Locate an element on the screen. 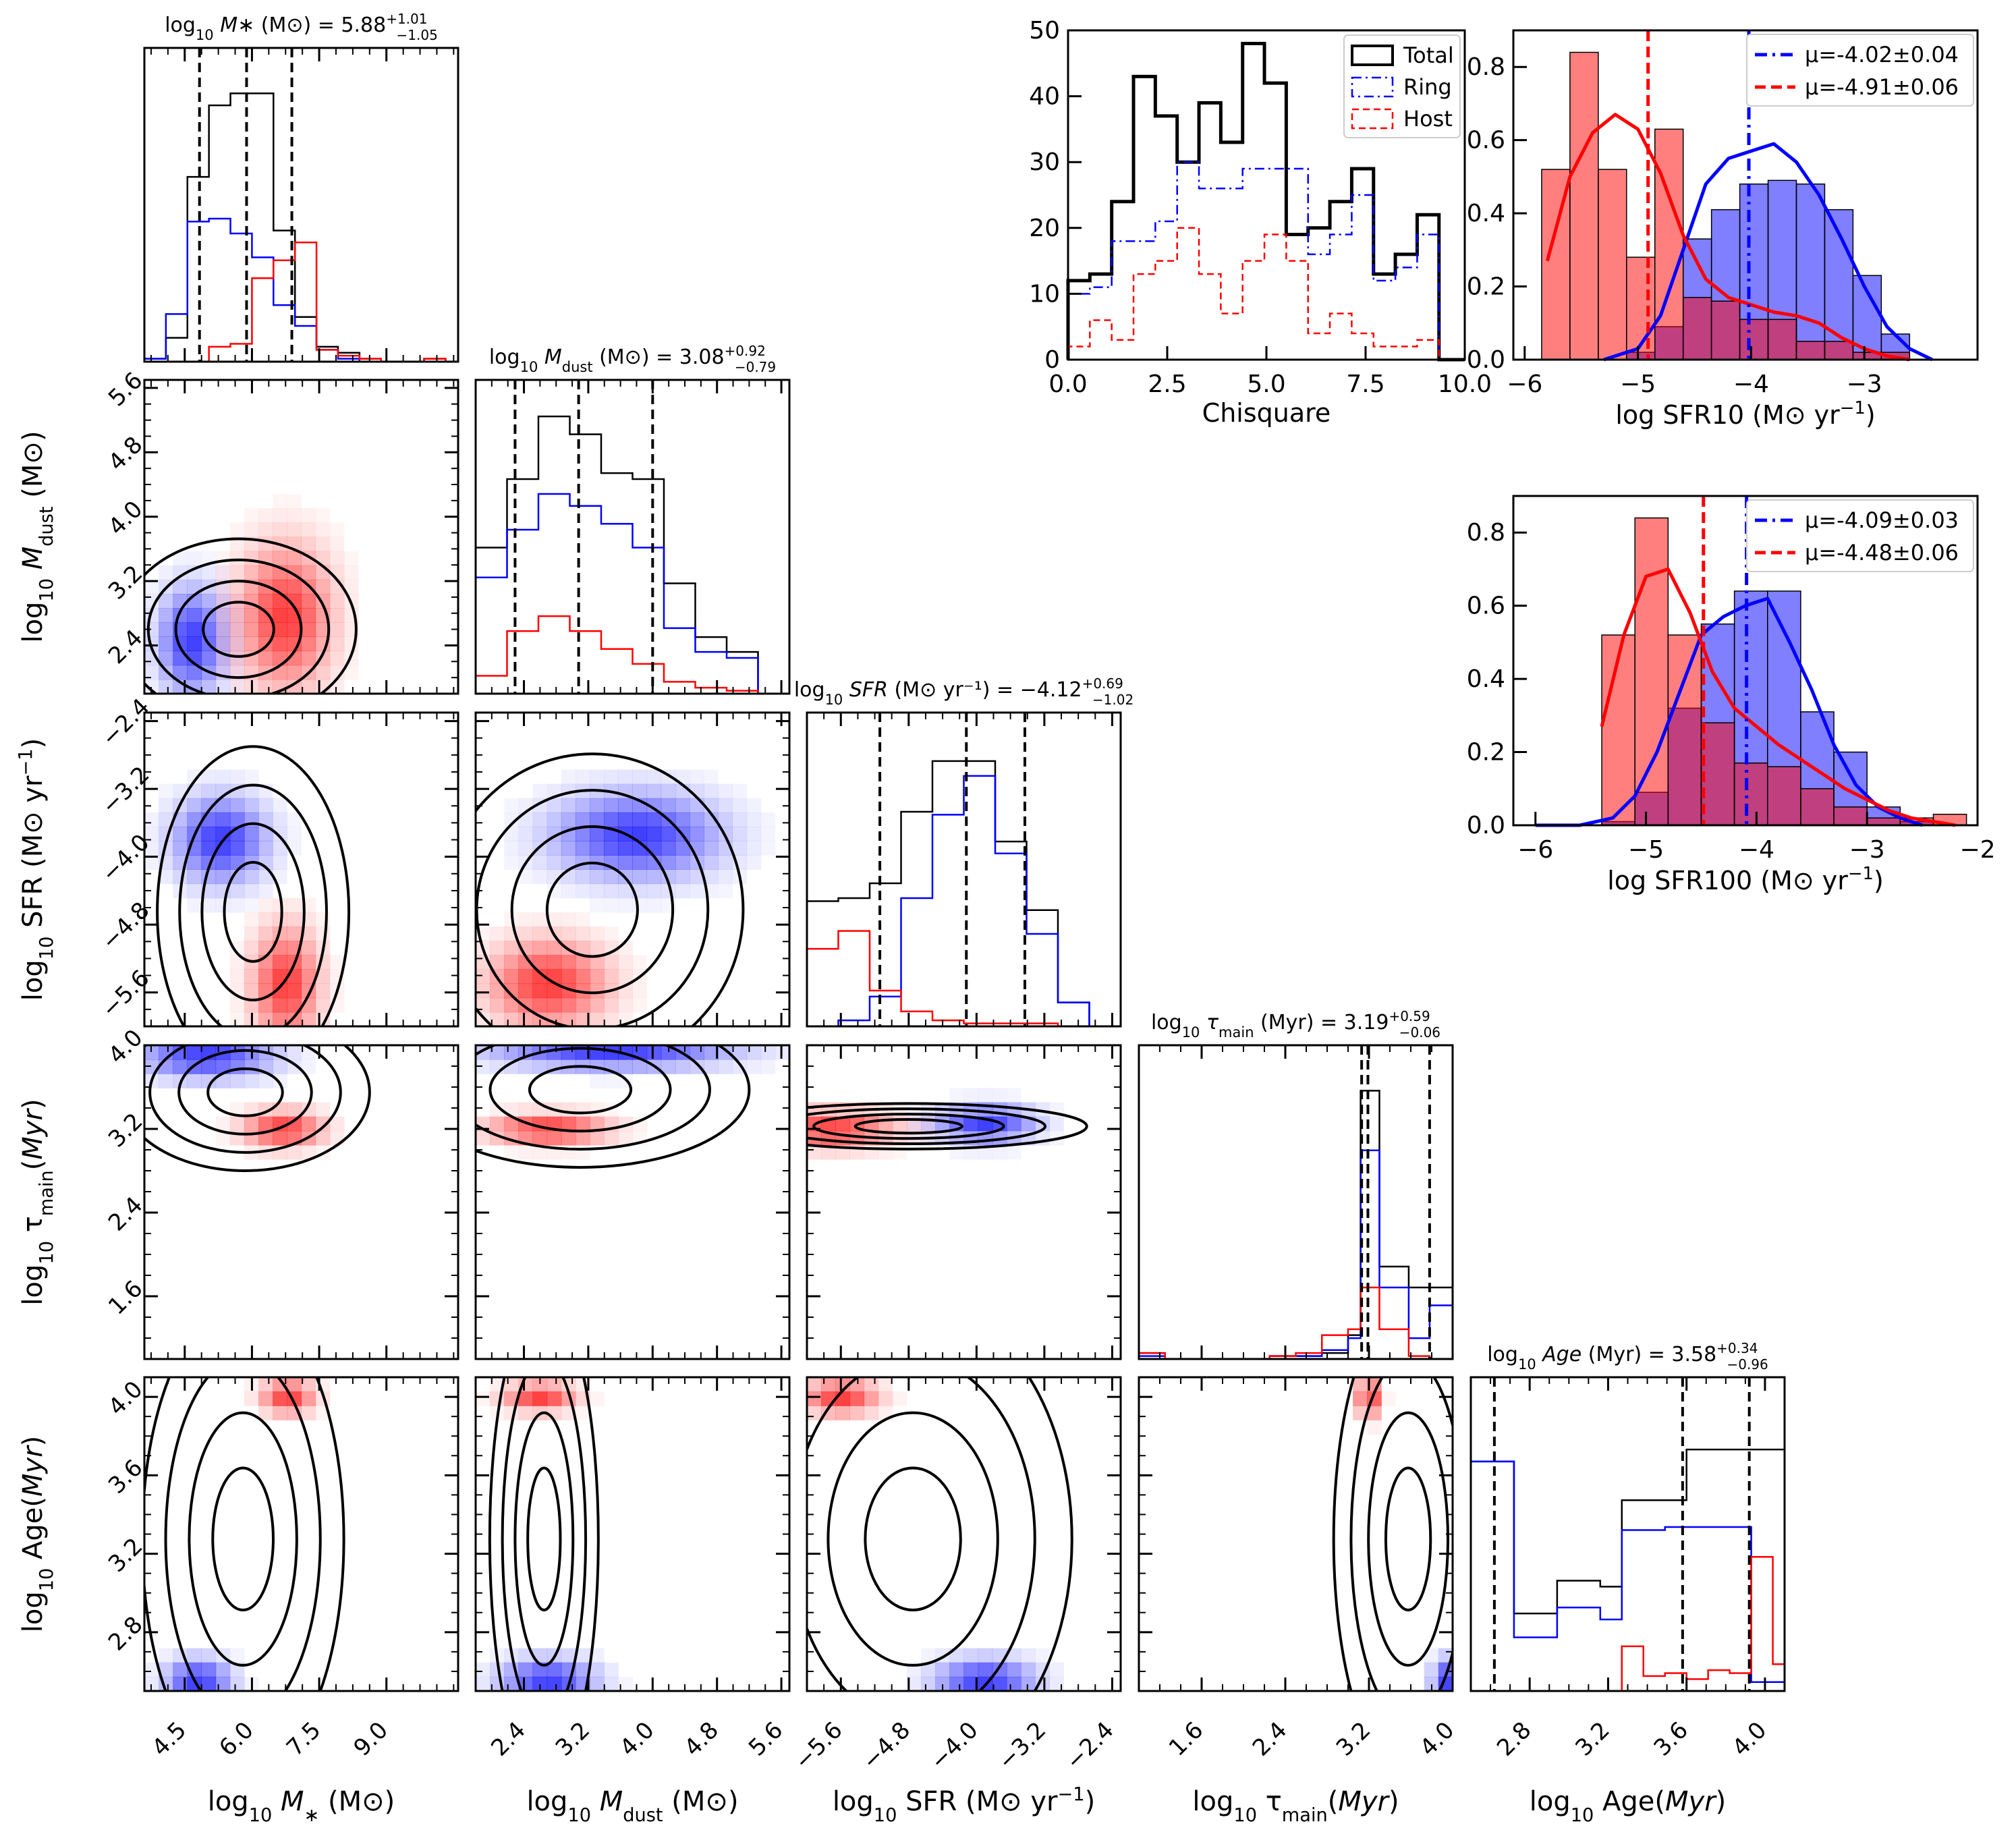 The width and height of the screenshot is (2016, 1830). chisq-x-tick-label: 10.0 is located at coordinates (1465, 384).